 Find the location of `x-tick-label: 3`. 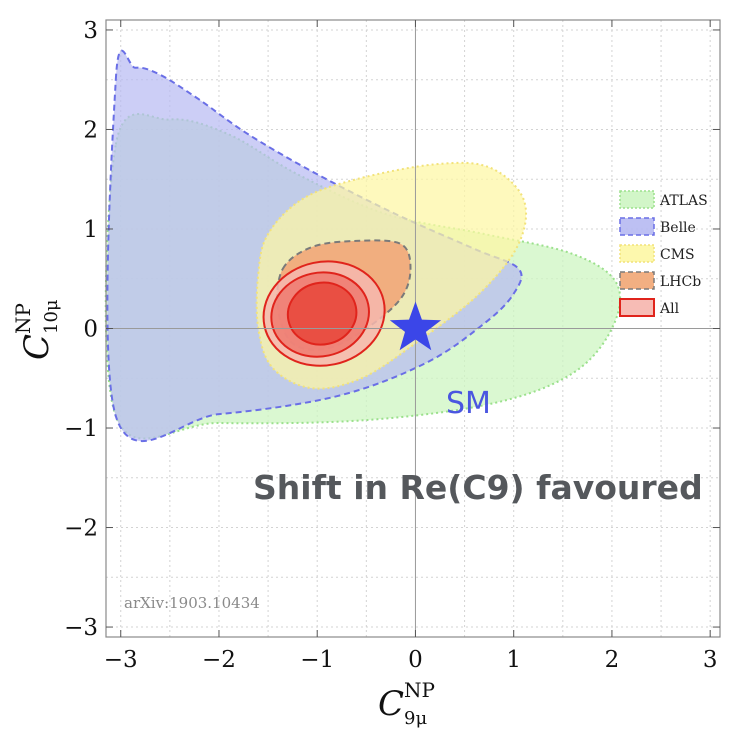

x-tick-label: 3 is located at coordinates (710, 660).